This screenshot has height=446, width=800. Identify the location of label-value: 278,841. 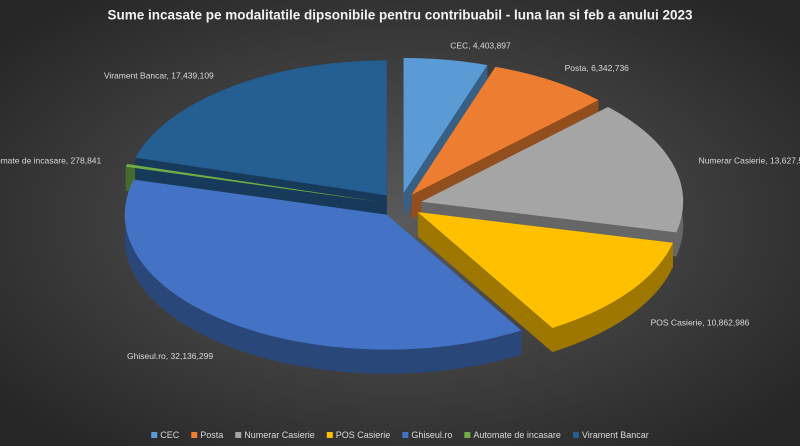
(86, 161).